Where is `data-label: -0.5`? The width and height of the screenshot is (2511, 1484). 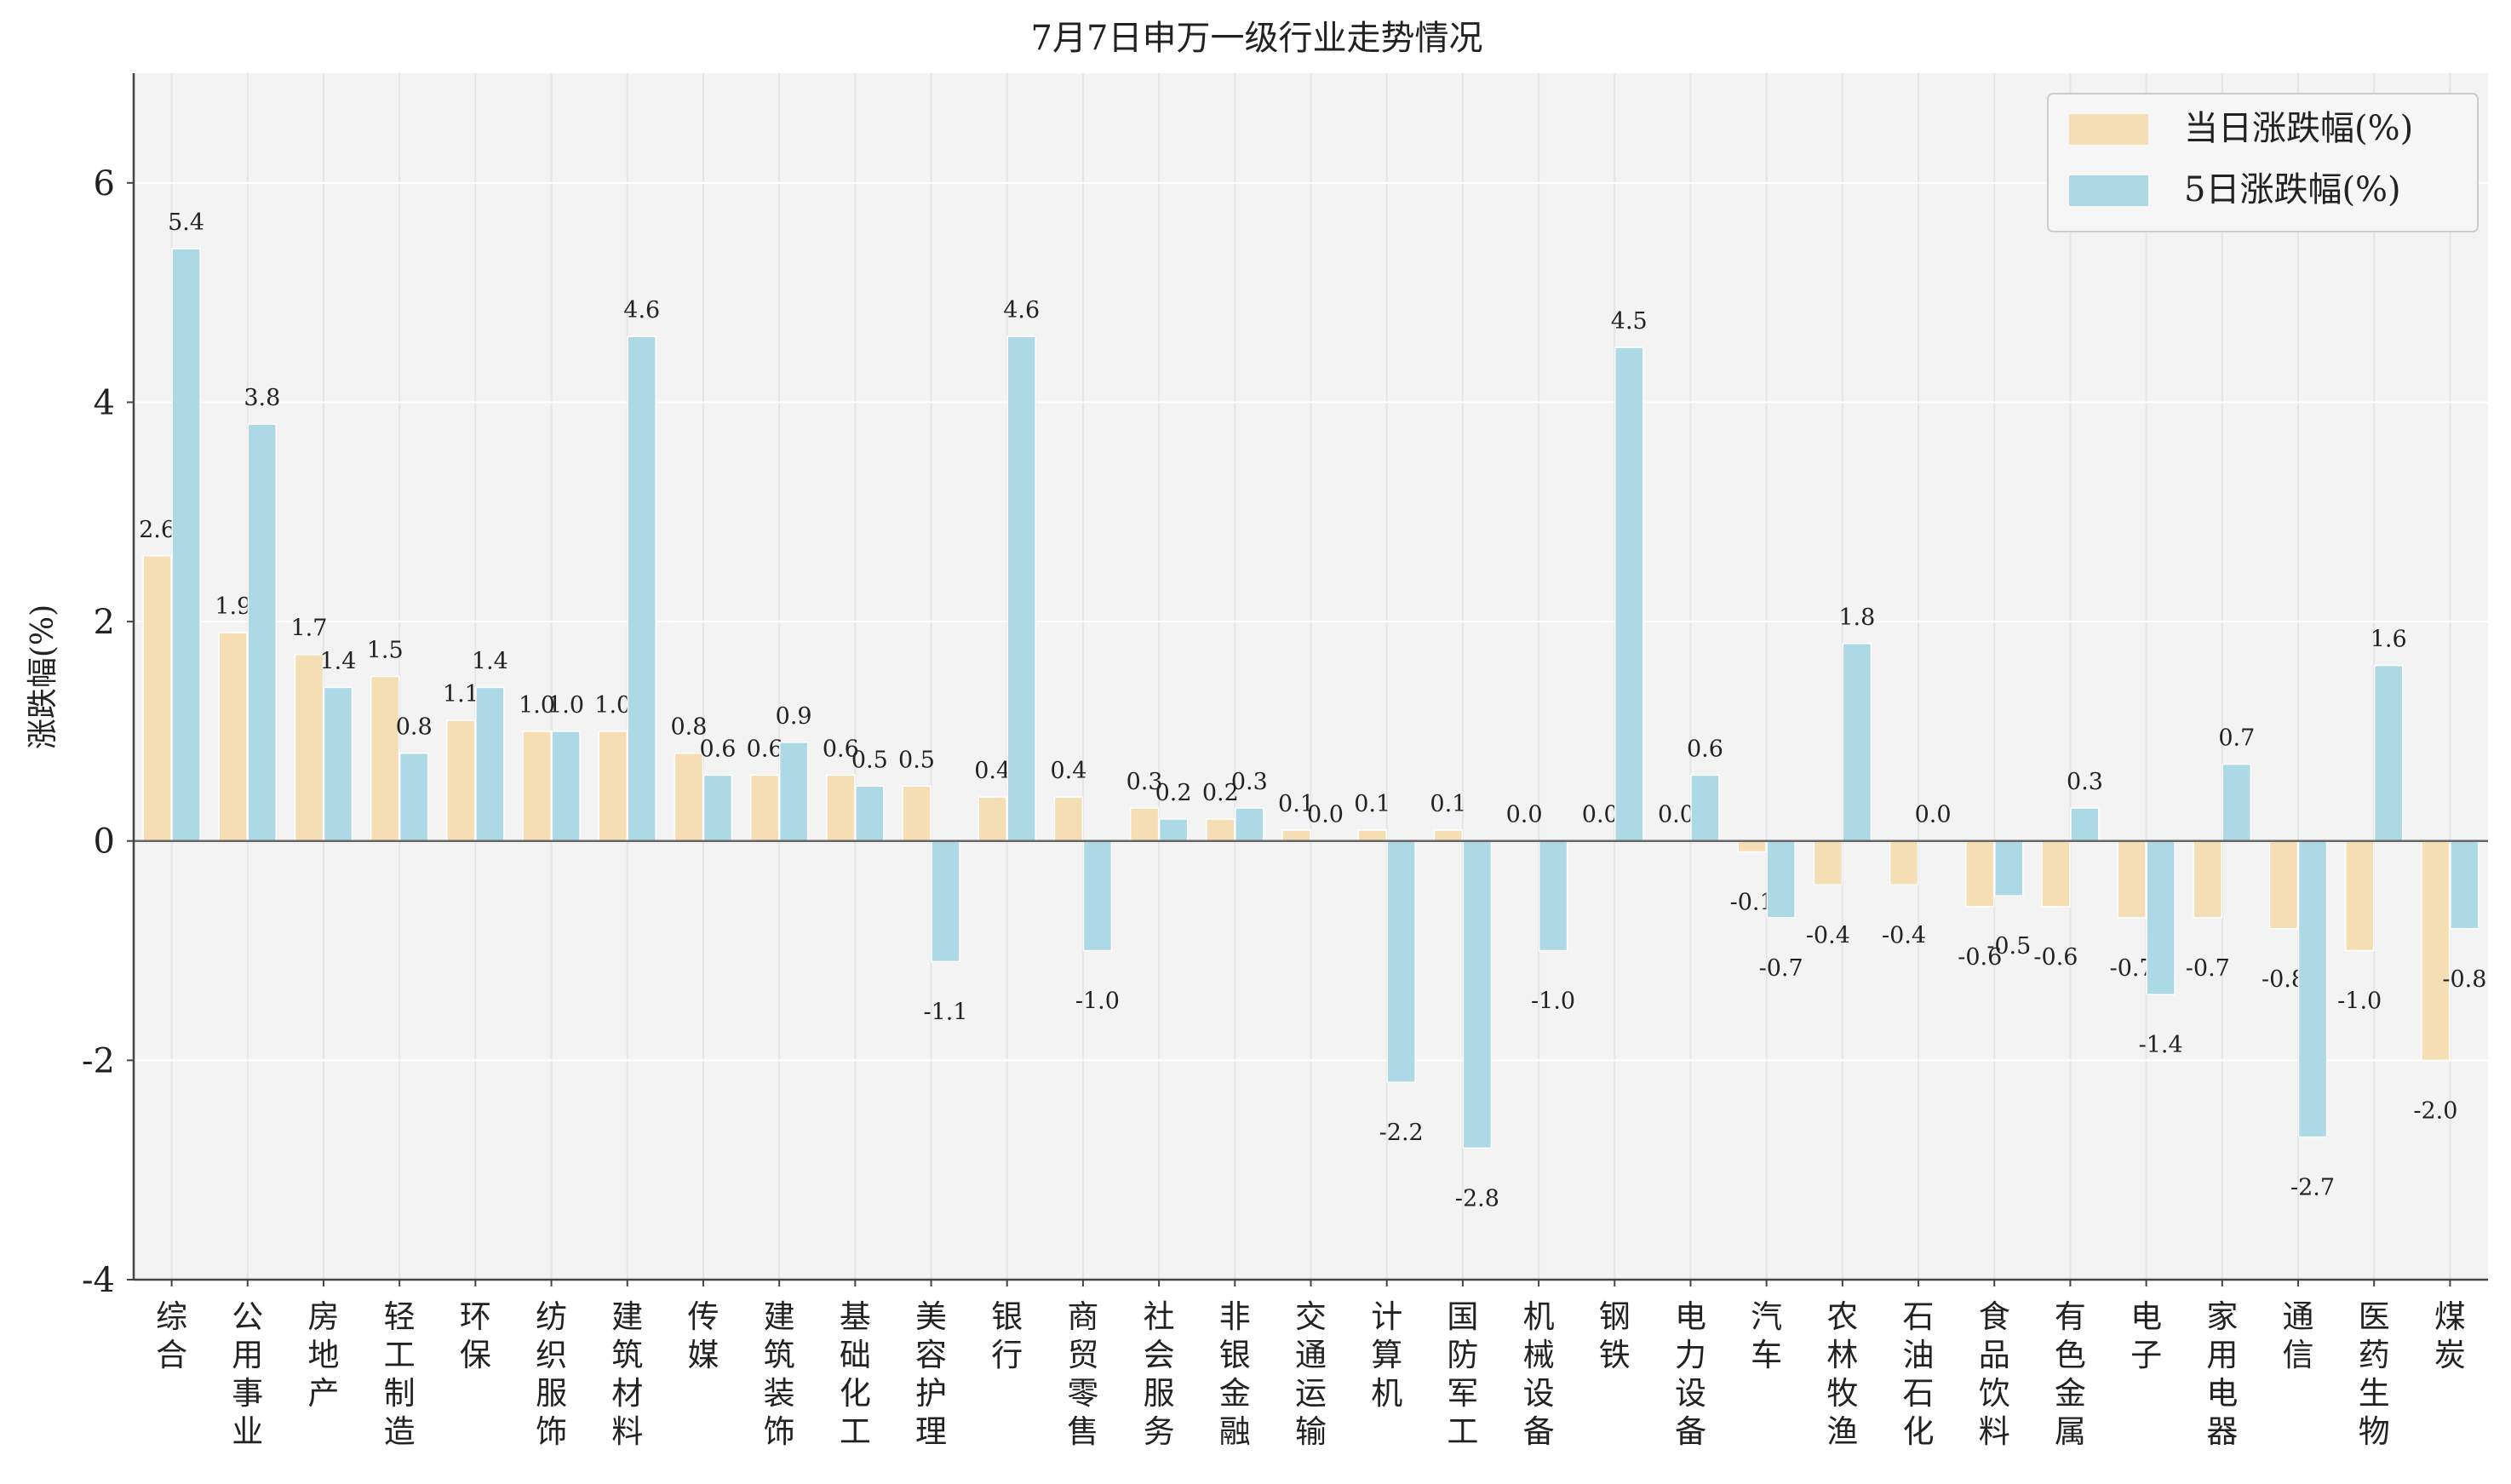 data-label: -0.5 is located at coordinates (2008, 946).